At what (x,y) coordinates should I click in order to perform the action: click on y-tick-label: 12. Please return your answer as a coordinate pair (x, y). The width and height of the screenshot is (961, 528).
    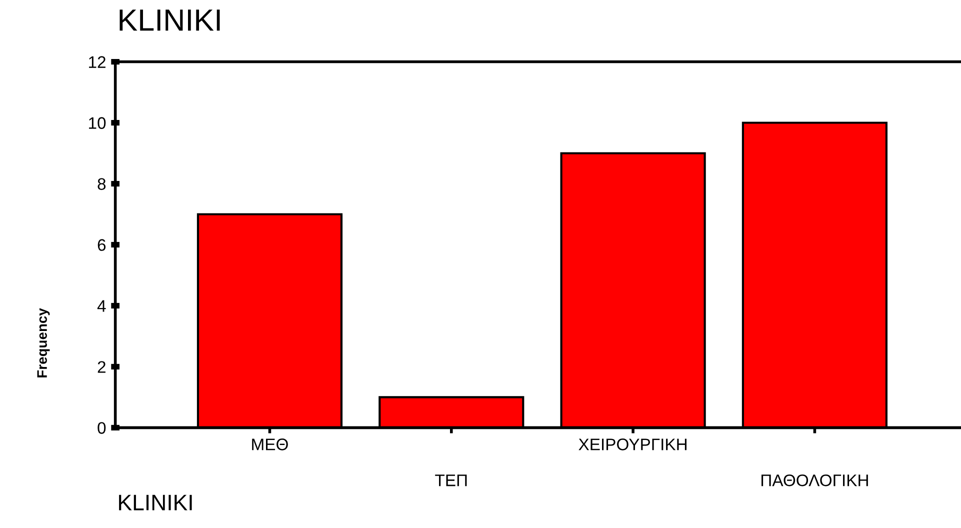
    Looking at the image, I should click on (97, 62).